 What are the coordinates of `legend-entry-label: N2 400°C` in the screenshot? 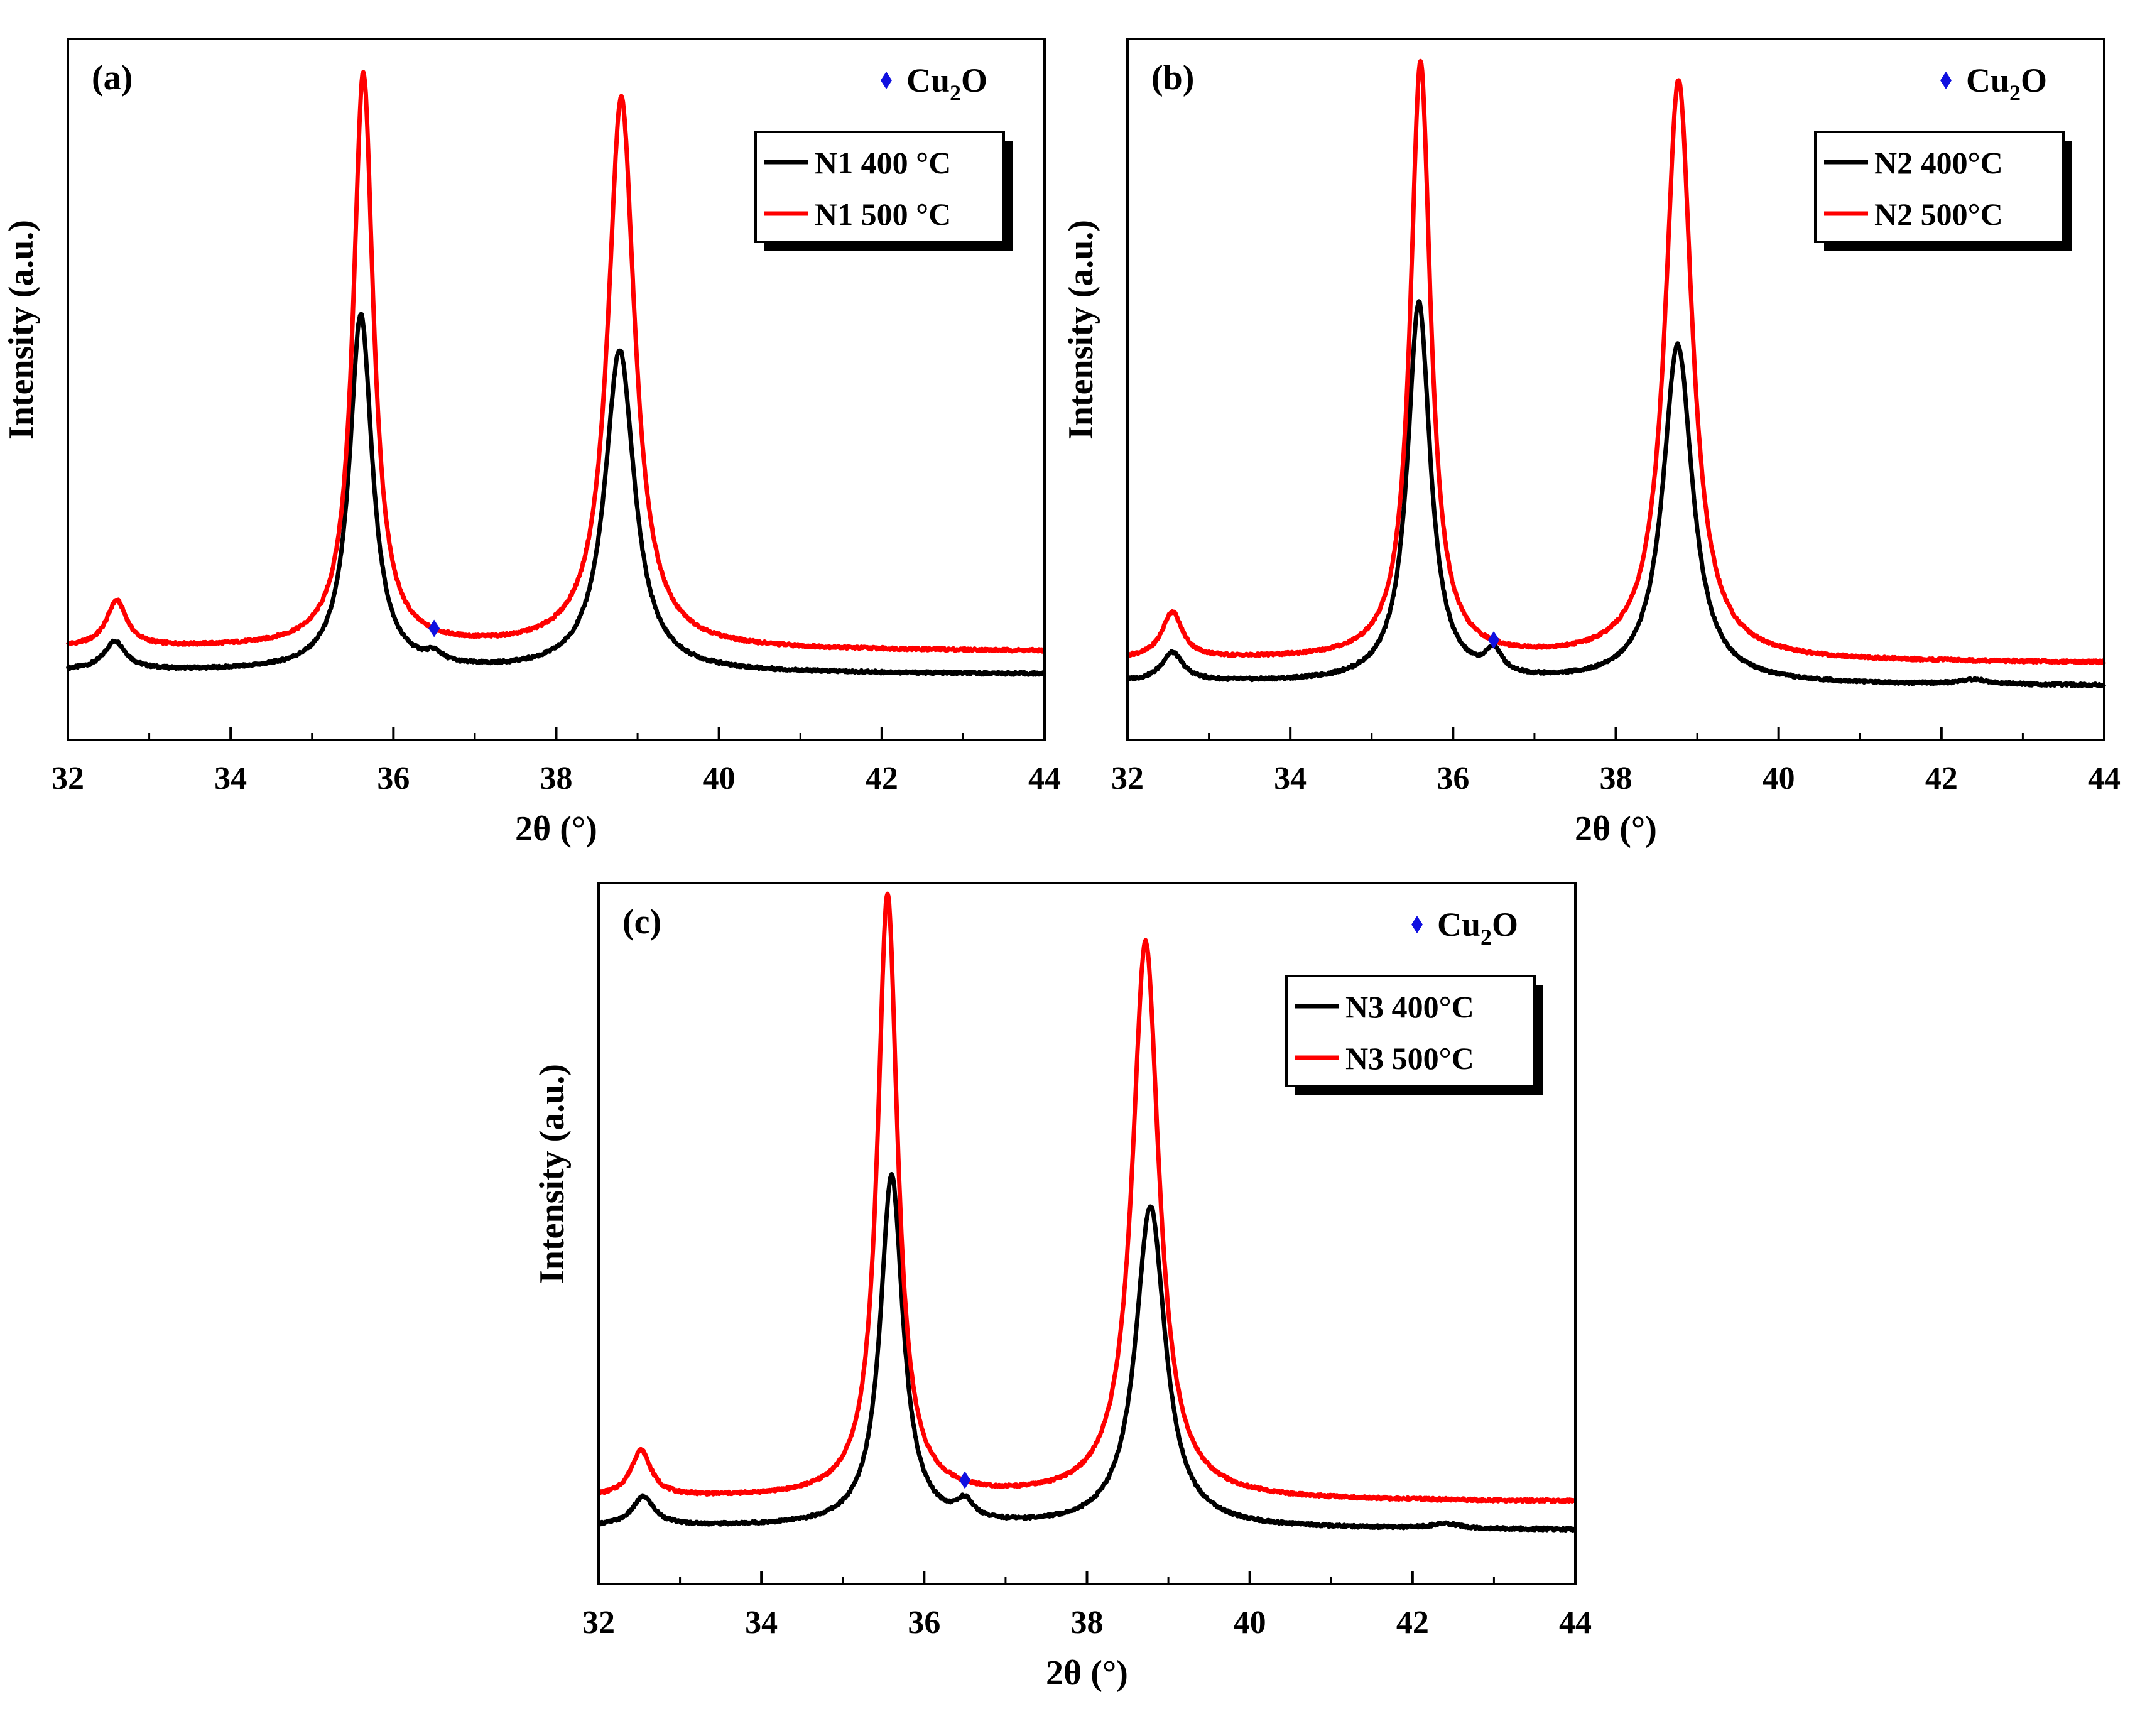 It's located at (1938, 163).